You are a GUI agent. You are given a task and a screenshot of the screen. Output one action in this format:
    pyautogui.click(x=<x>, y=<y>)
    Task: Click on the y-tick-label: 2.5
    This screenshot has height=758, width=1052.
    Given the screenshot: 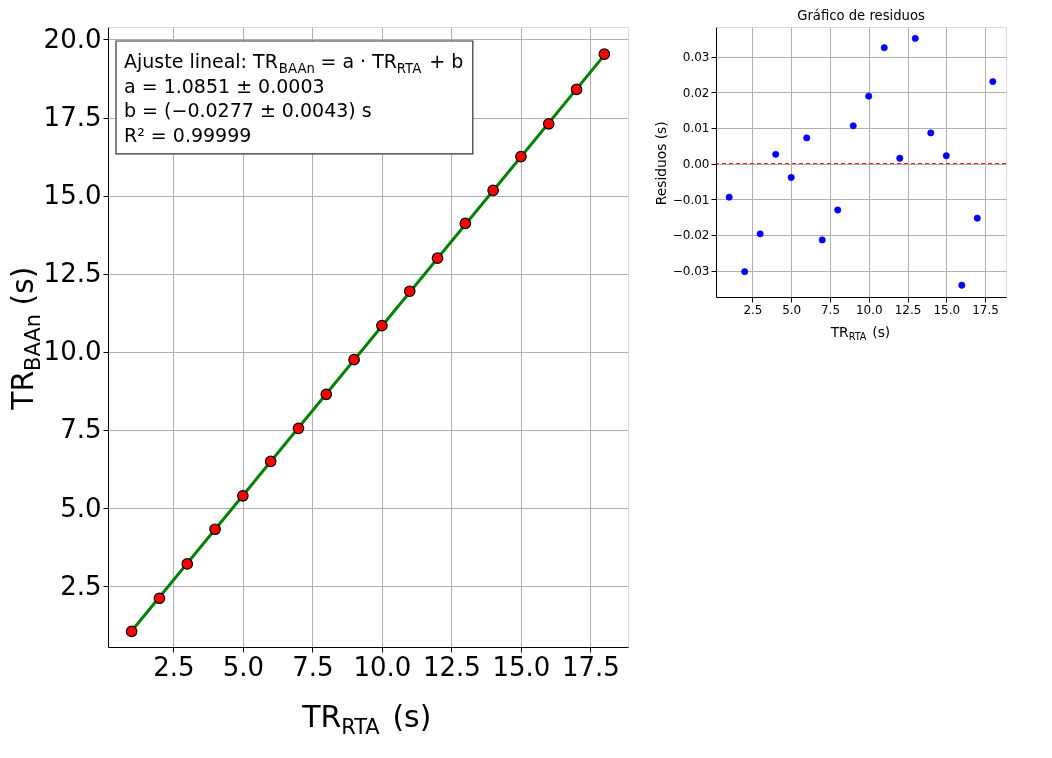 What is the action you would take?
    pyautogui.click(x=81, y=585)
    